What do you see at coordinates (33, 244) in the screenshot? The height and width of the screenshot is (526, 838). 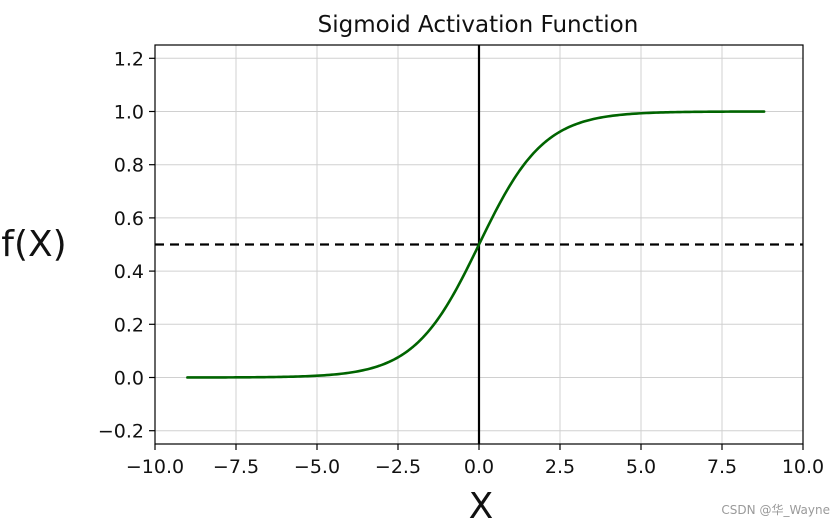 I see `y-axis-label: f(X)` at bounding box center [33, 244].